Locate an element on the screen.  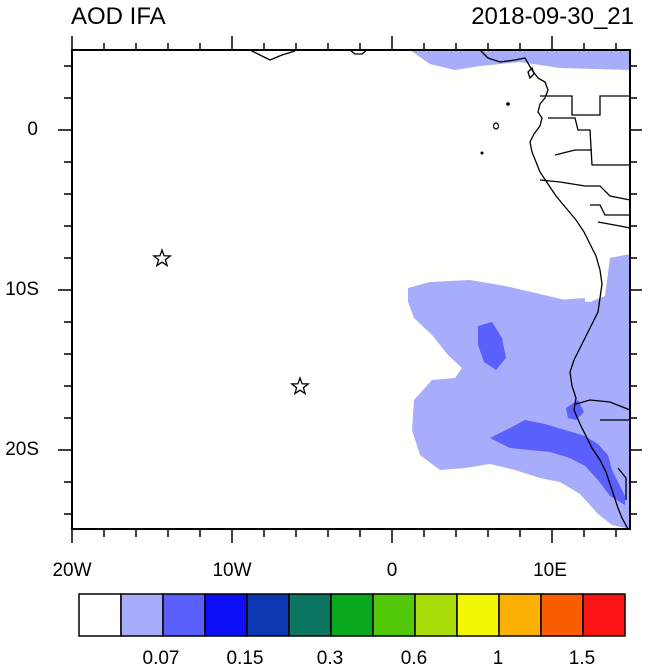
station-markers is located at coordinates (231, 322).